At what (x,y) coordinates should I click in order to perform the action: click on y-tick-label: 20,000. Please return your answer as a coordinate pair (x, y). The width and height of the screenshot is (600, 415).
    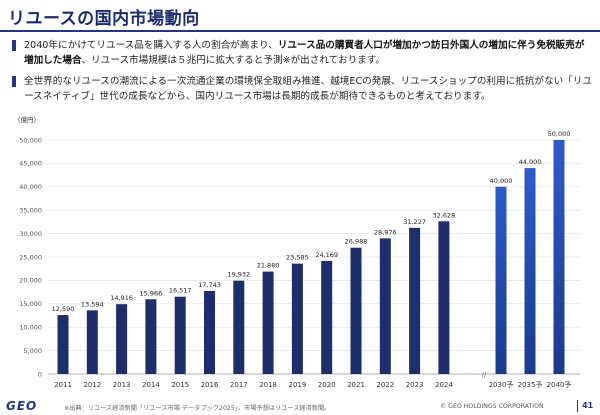
    Looking at the image, I should click on (30, 281).